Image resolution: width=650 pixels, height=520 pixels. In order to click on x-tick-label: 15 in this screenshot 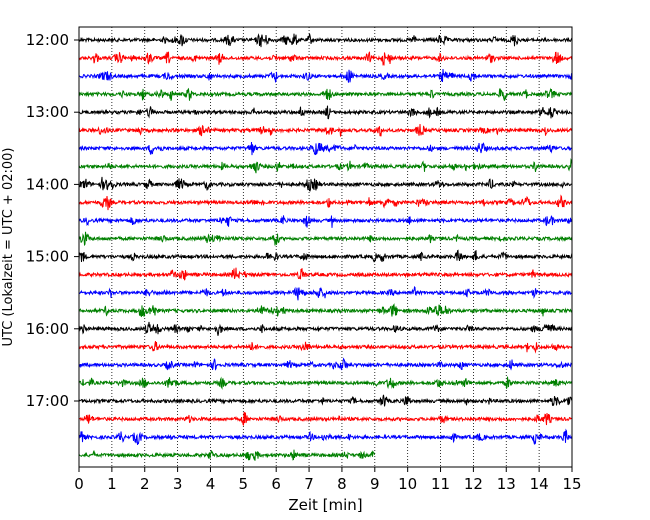, I will do `click(571, 484)`.